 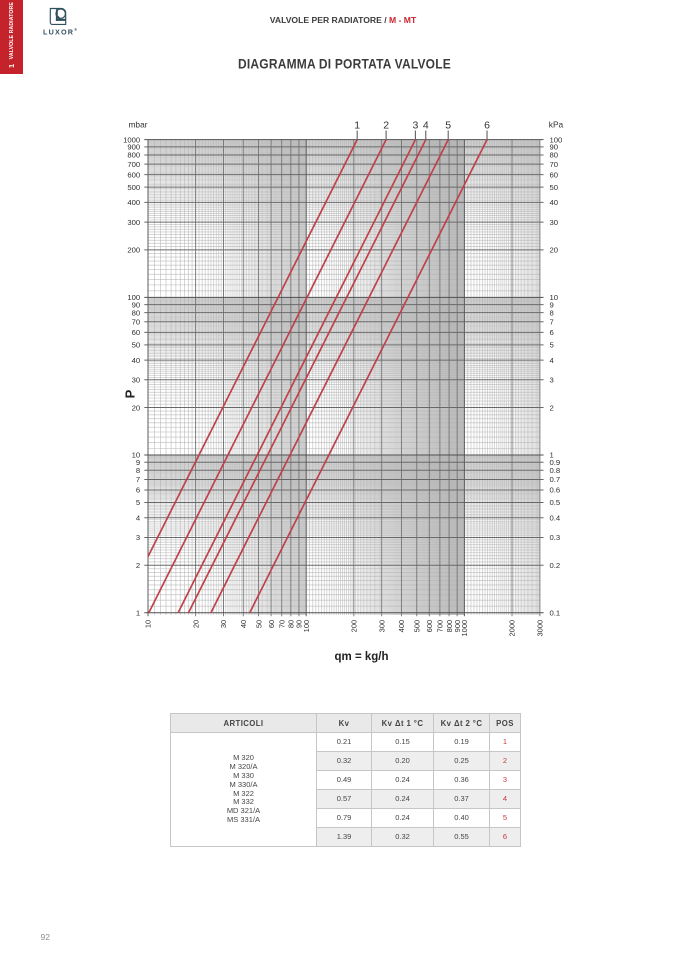 I want to click on svg-text: 0.5, so click(x=555, y=502).